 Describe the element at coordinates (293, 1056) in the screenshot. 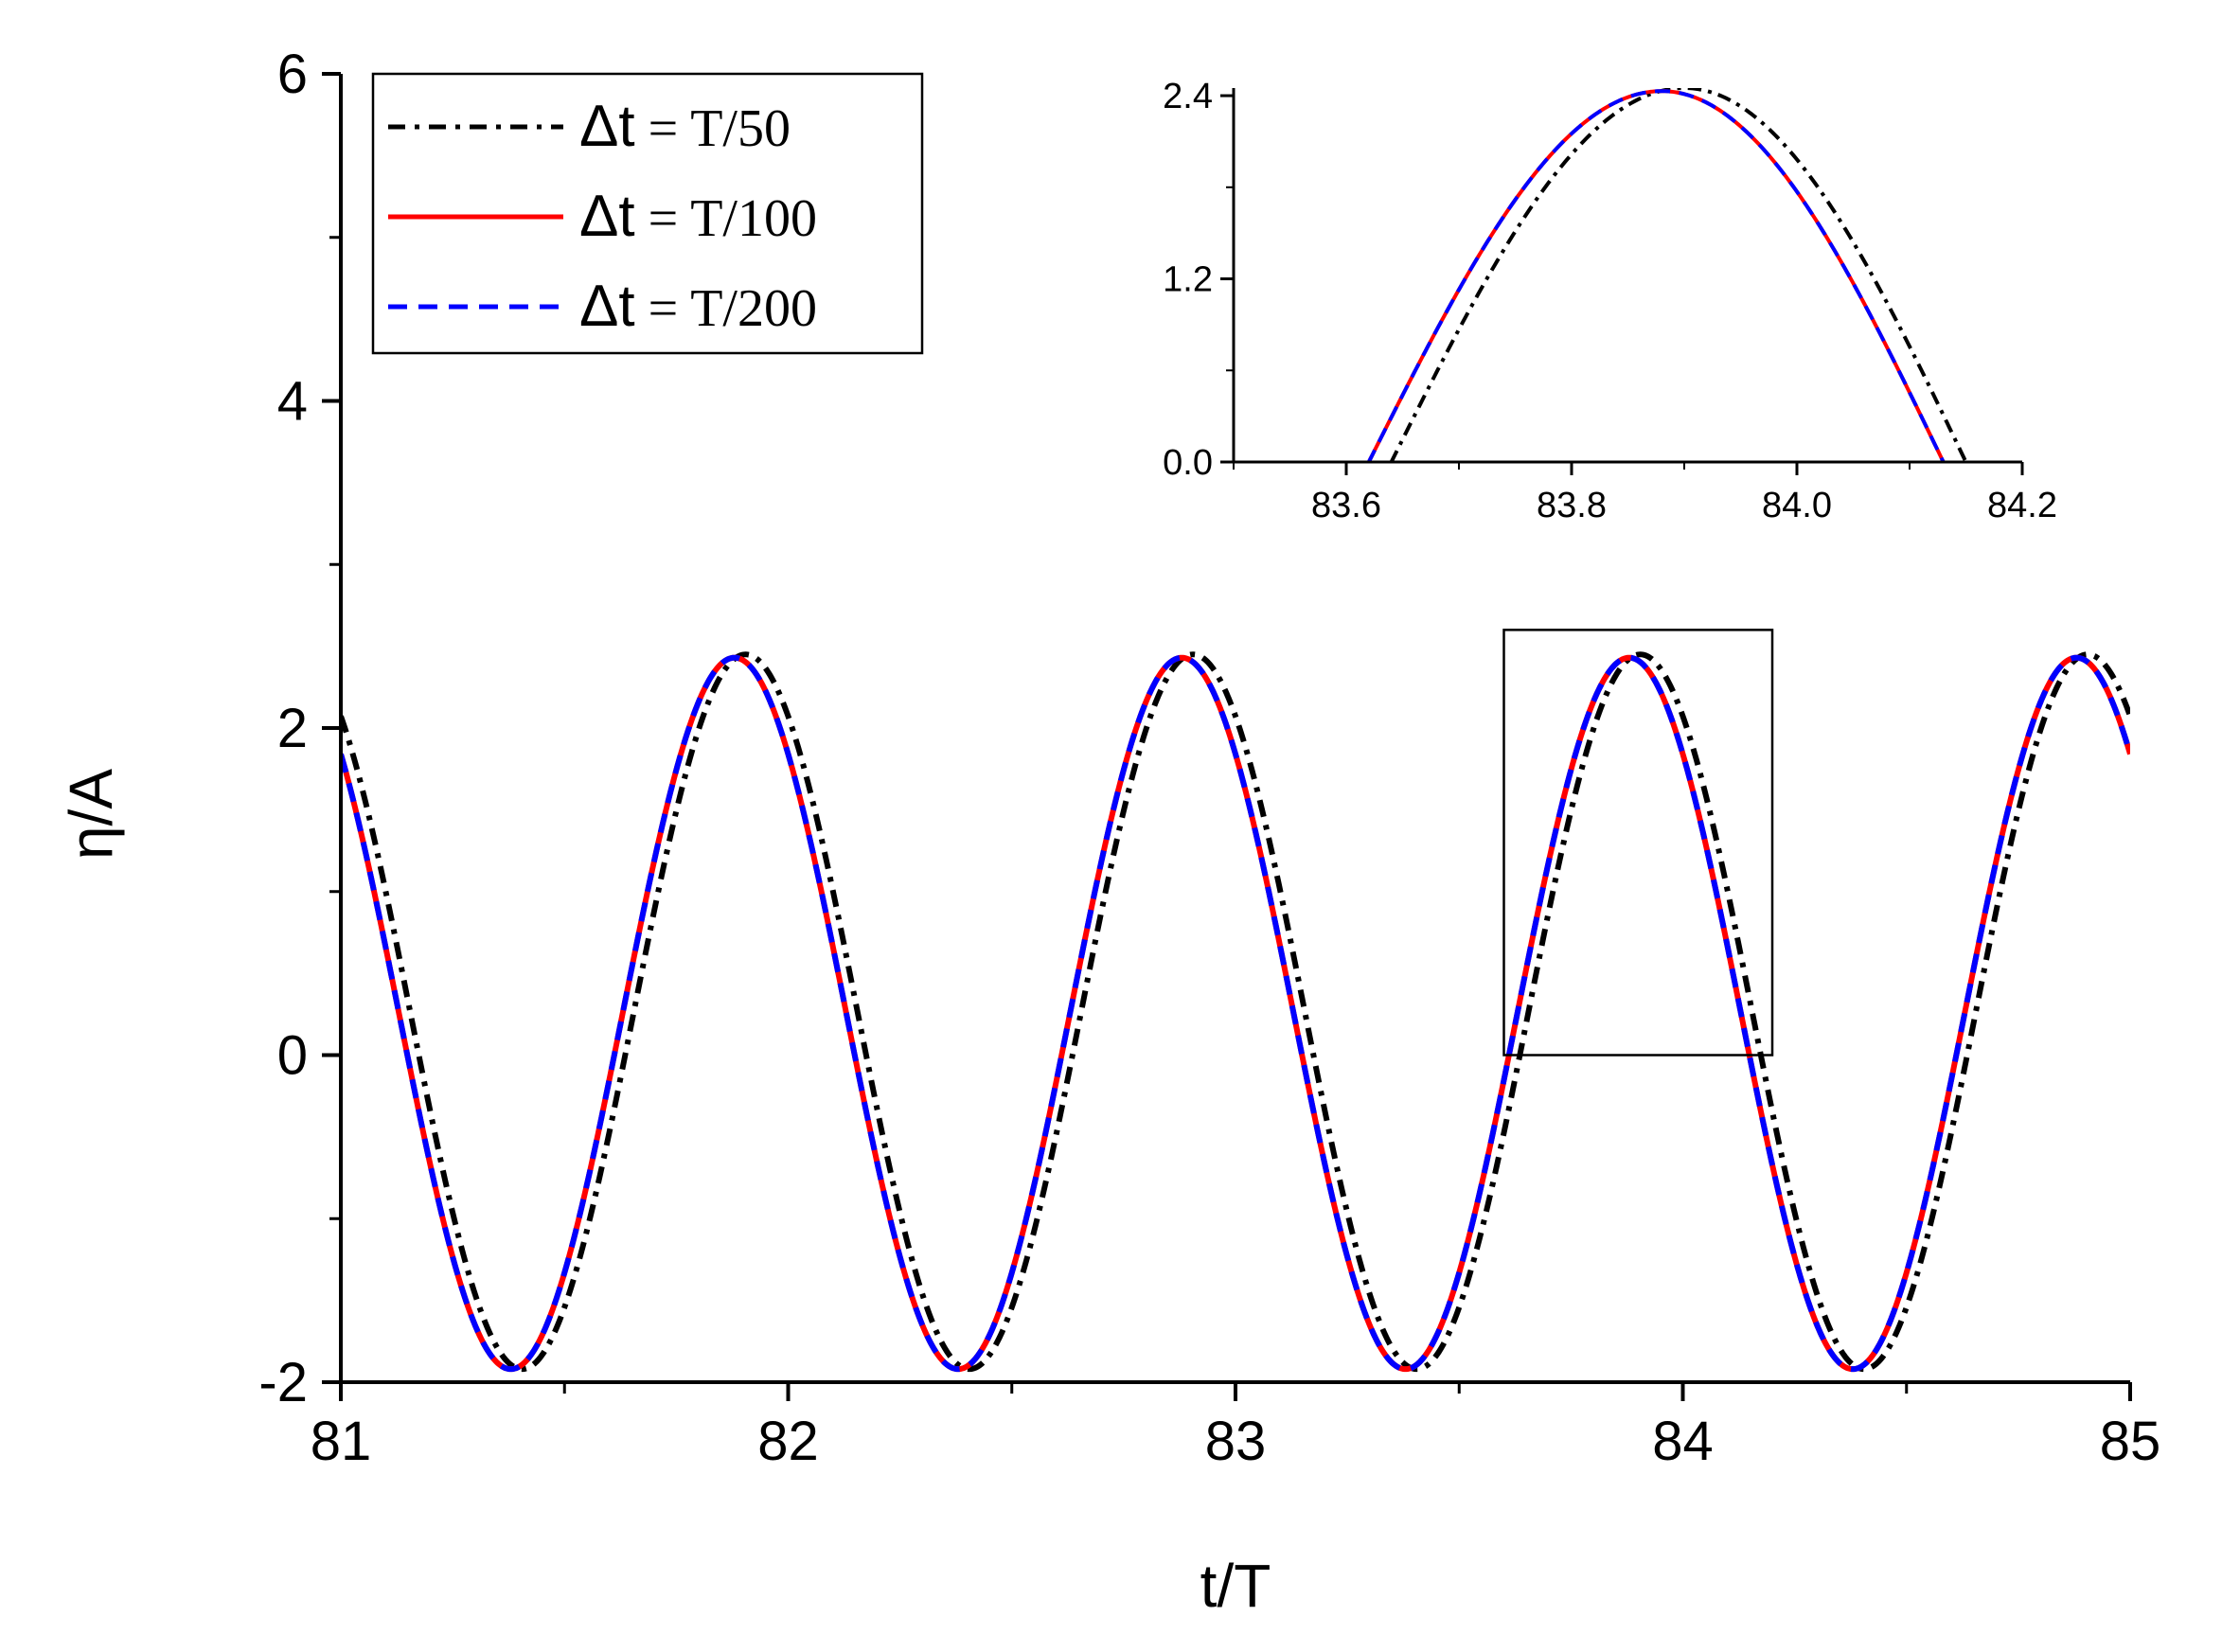

I see `y-tick-label: 0` at that location.